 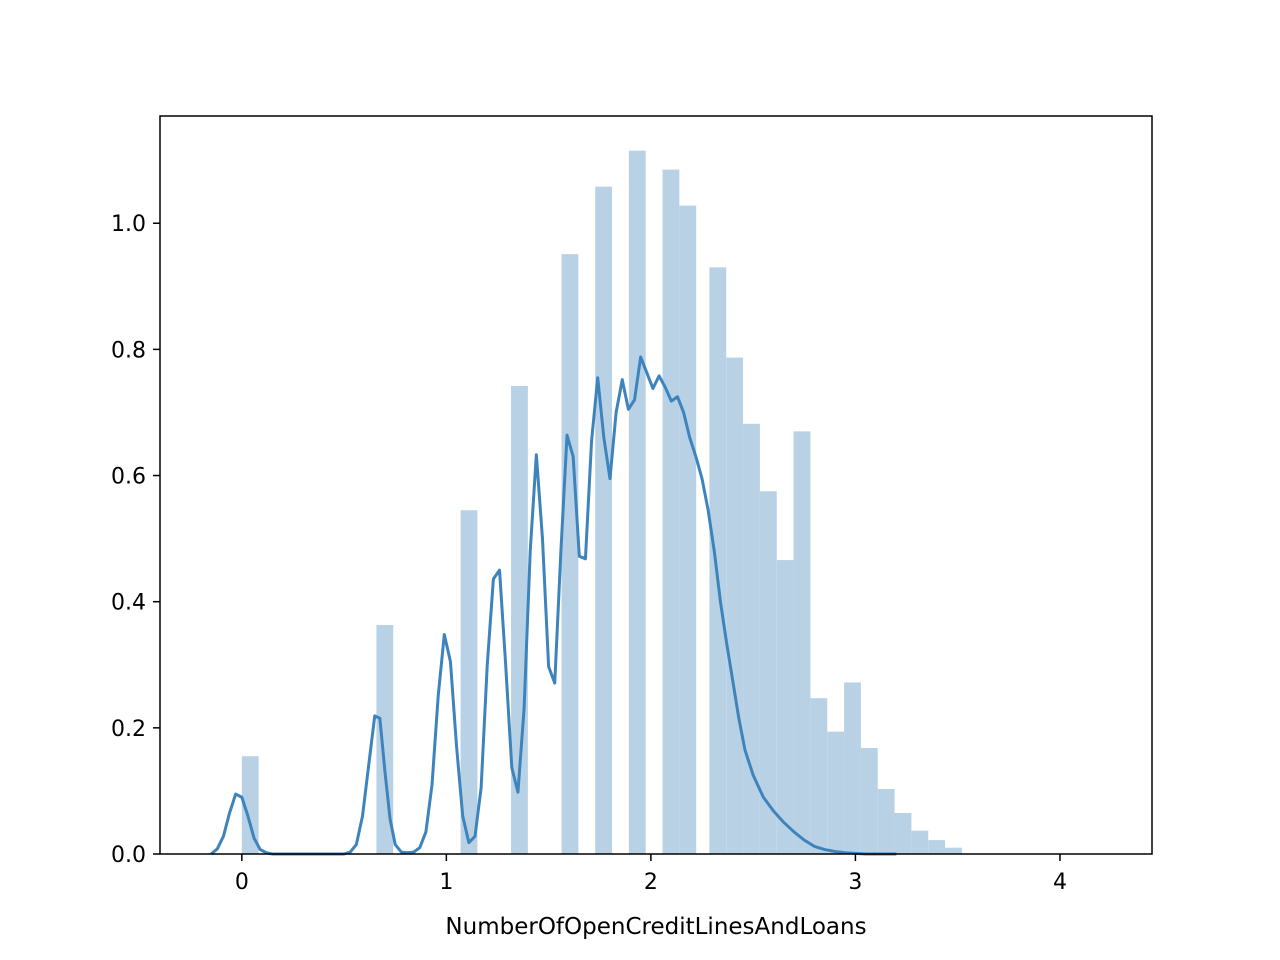 What do you see at coordinates (855, 882) in the screenshot?
I see `x-tick-label: 3` at bounding box center [855, 882].